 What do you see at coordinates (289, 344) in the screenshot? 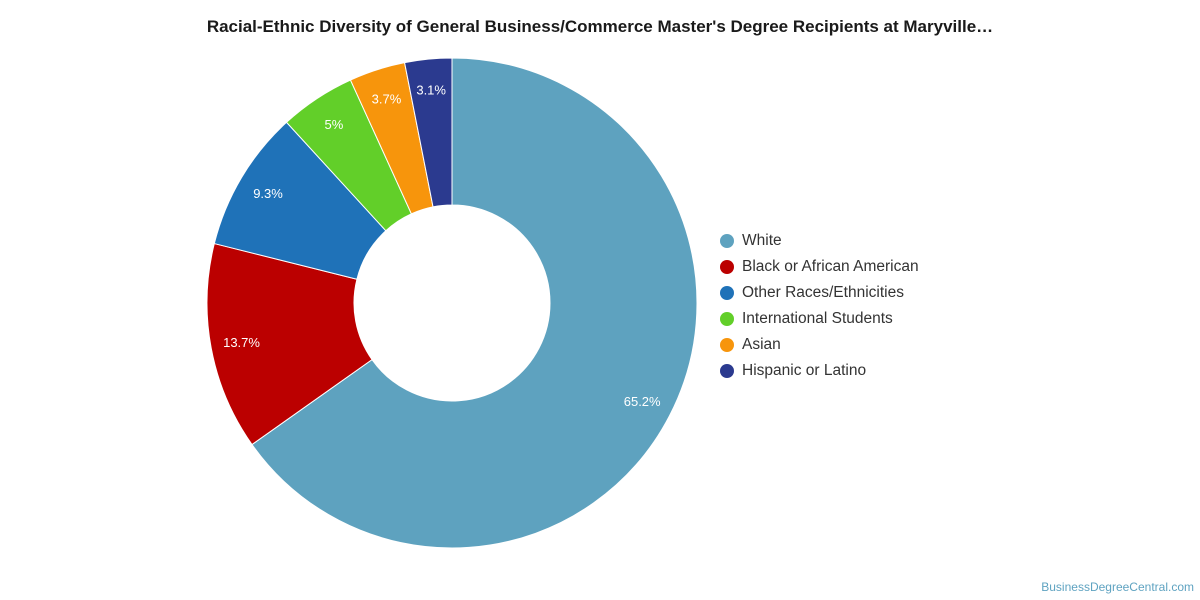
I see `slice-black-or-african-american` at bounding box center [289, 344].